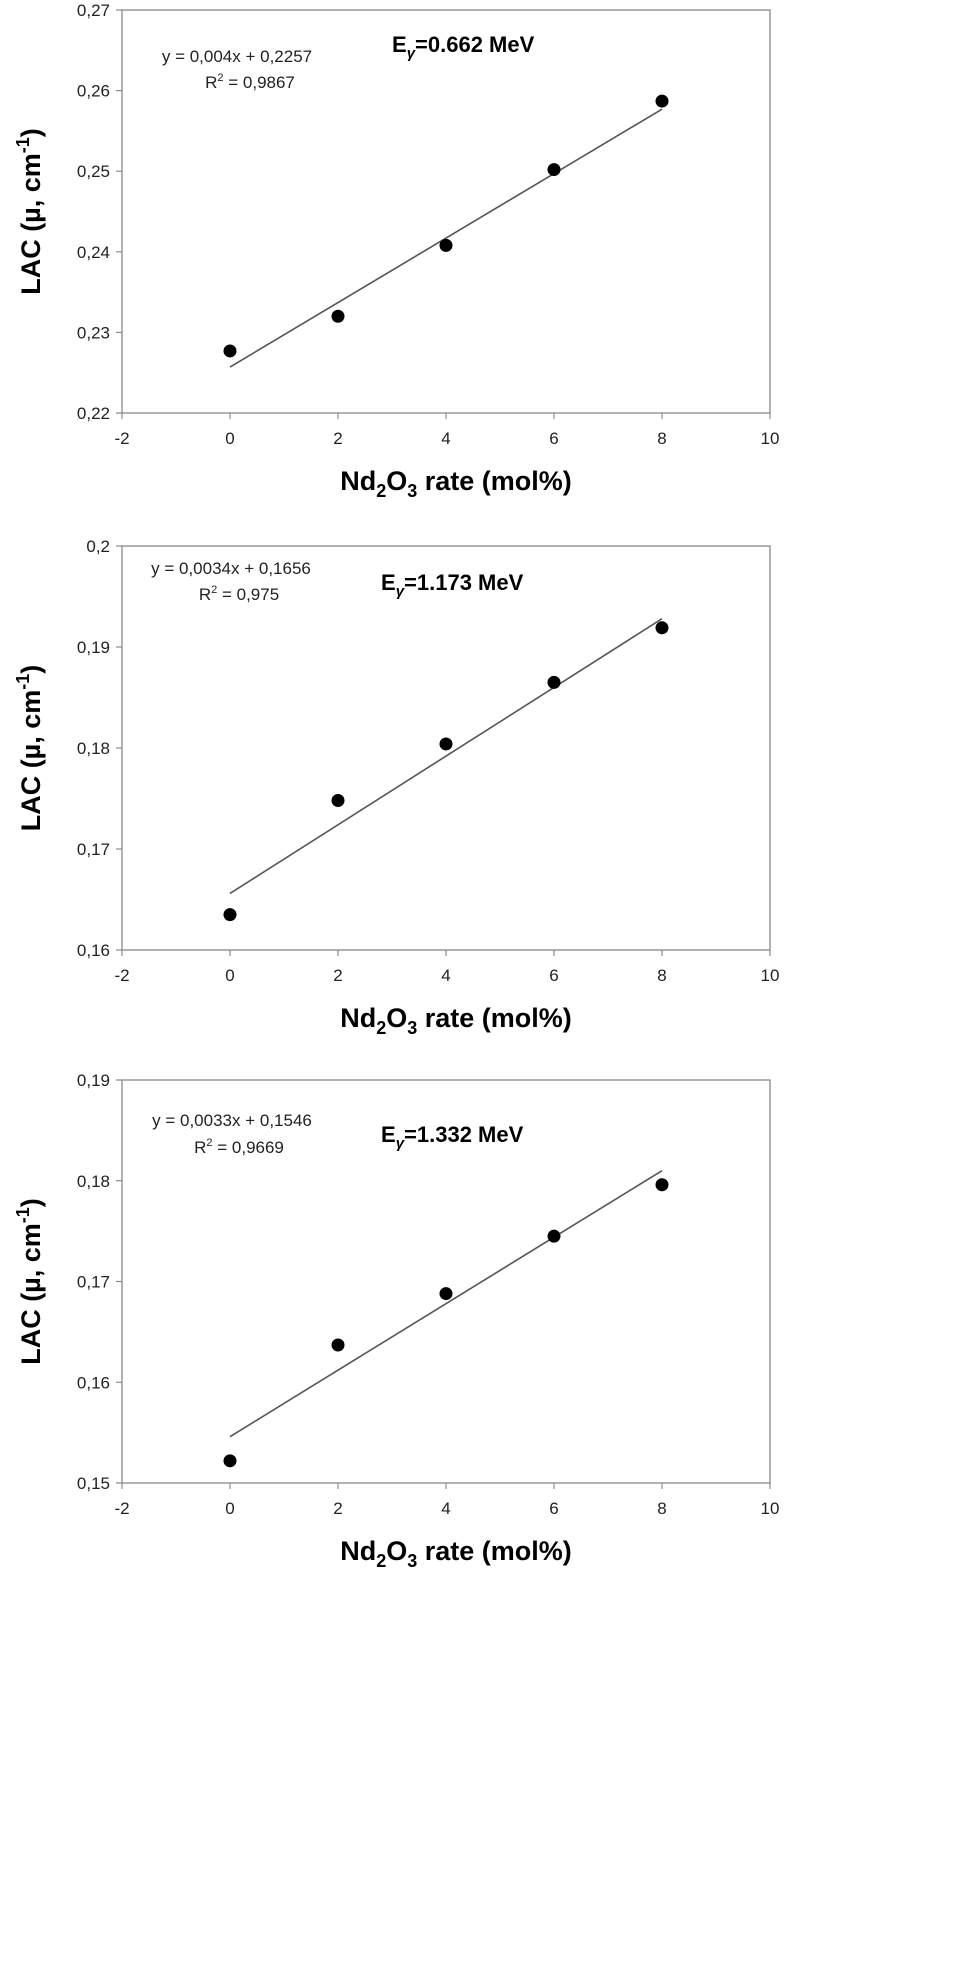 This screenshot has width=975, height=1980. Describe the element at coordinates (93, 413) in the screenshot. I see `y-tick-label: 0,22` at that location.